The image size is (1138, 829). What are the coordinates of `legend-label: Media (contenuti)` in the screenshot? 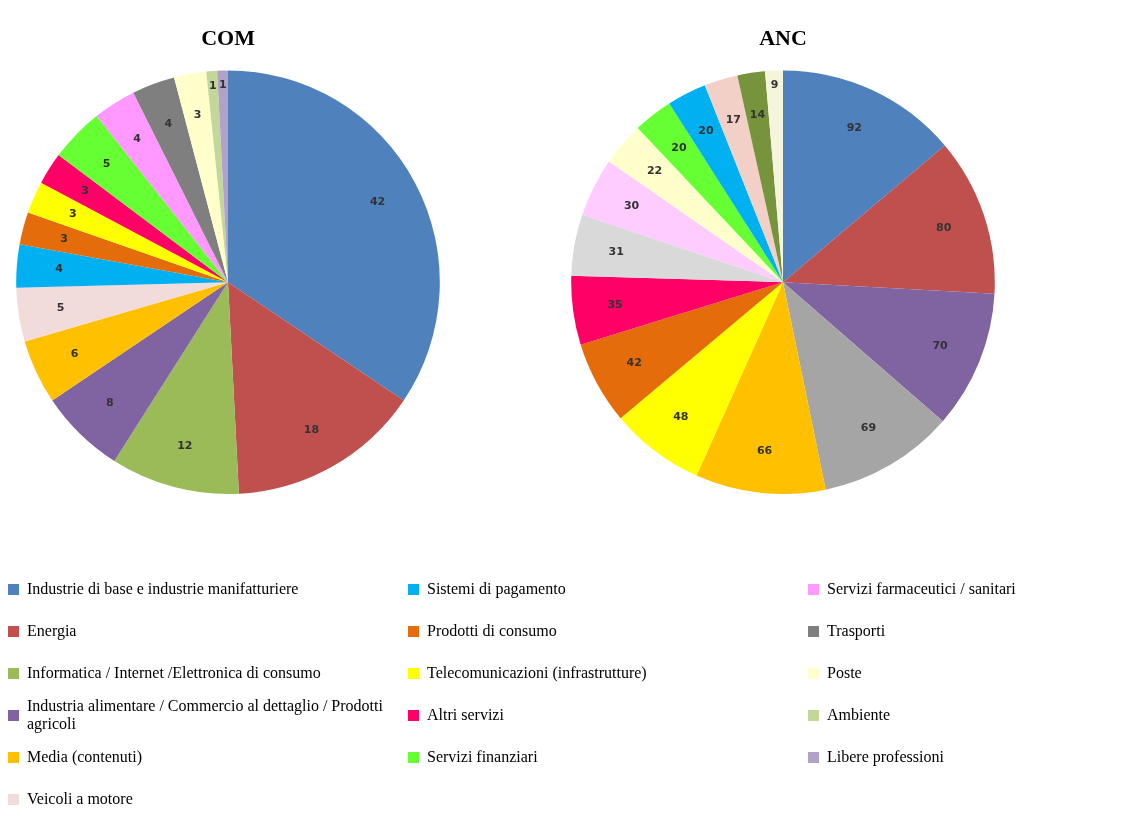 It's located at (85, 757).